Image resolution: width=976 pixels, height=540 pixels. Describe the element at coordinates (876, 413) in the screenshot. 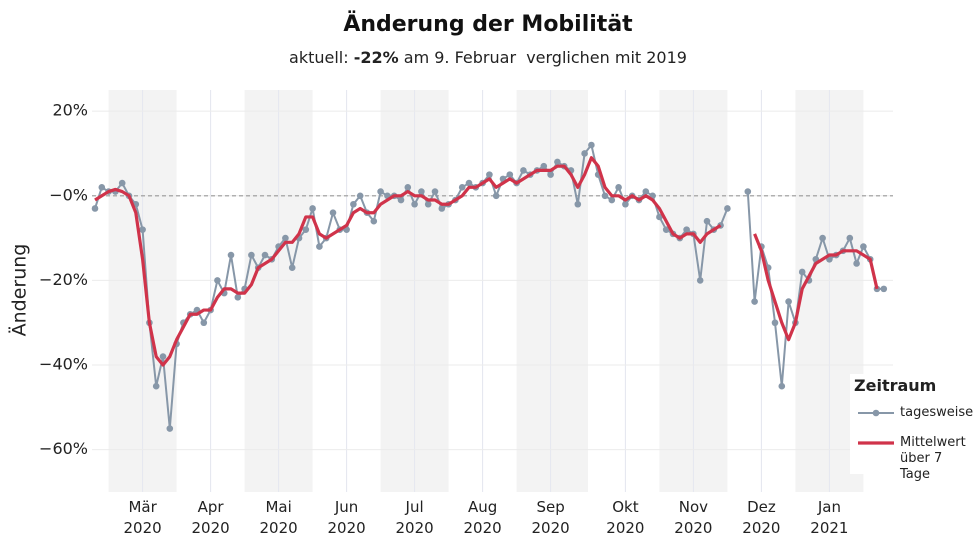

I see `legend-key-marker` at that location.